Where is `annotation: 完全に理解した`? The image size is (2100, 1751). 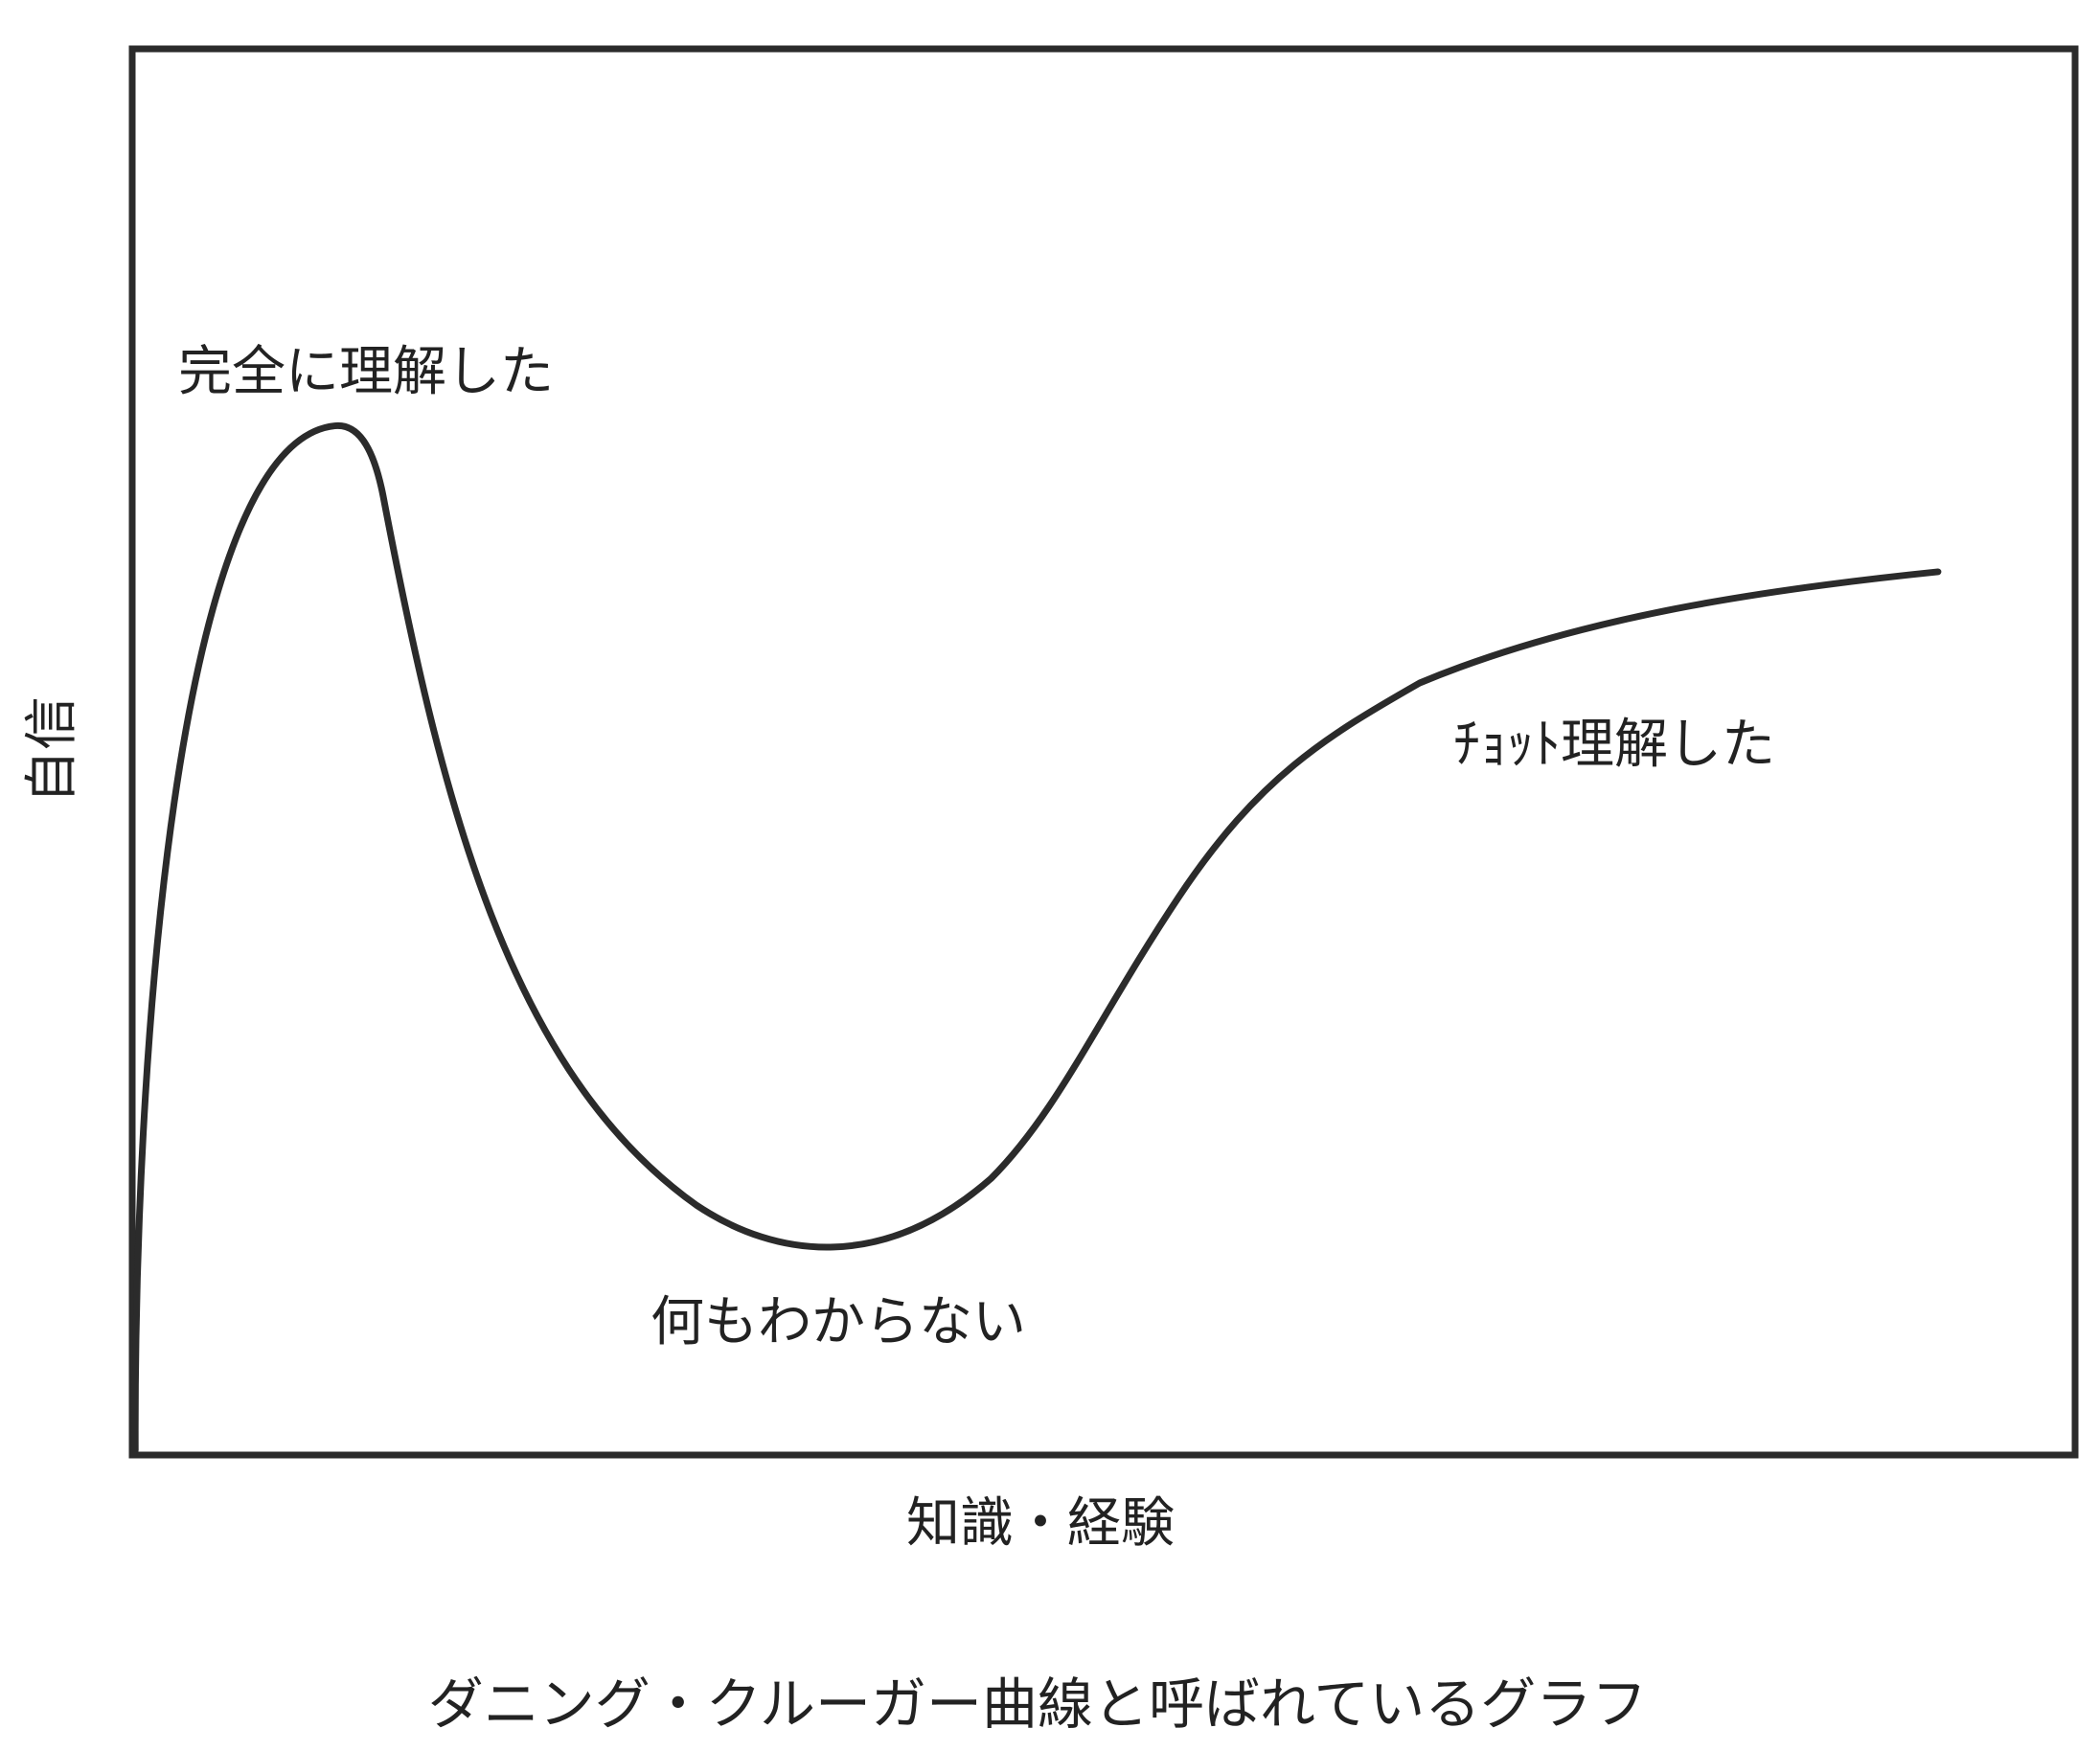 annotation: 完全に理解した is located at coordinates (366, 372).